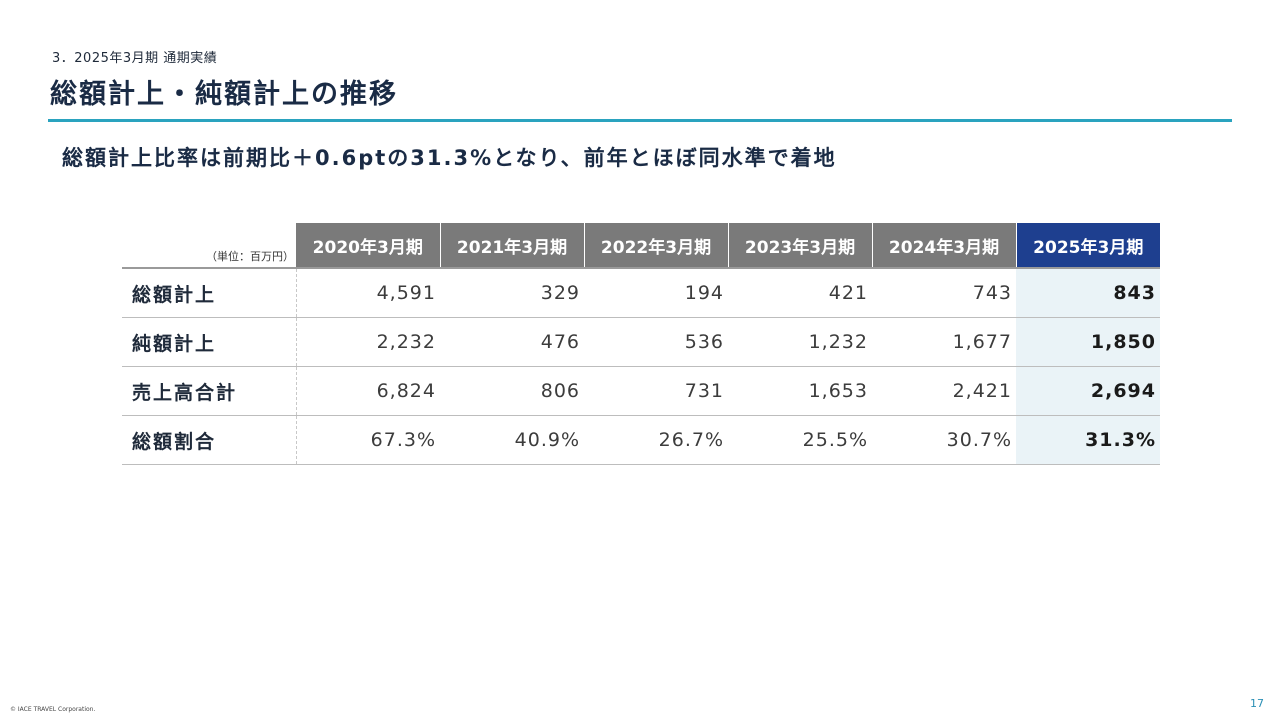  I want to click on table-cell: 67.3%, so click(368, 440).